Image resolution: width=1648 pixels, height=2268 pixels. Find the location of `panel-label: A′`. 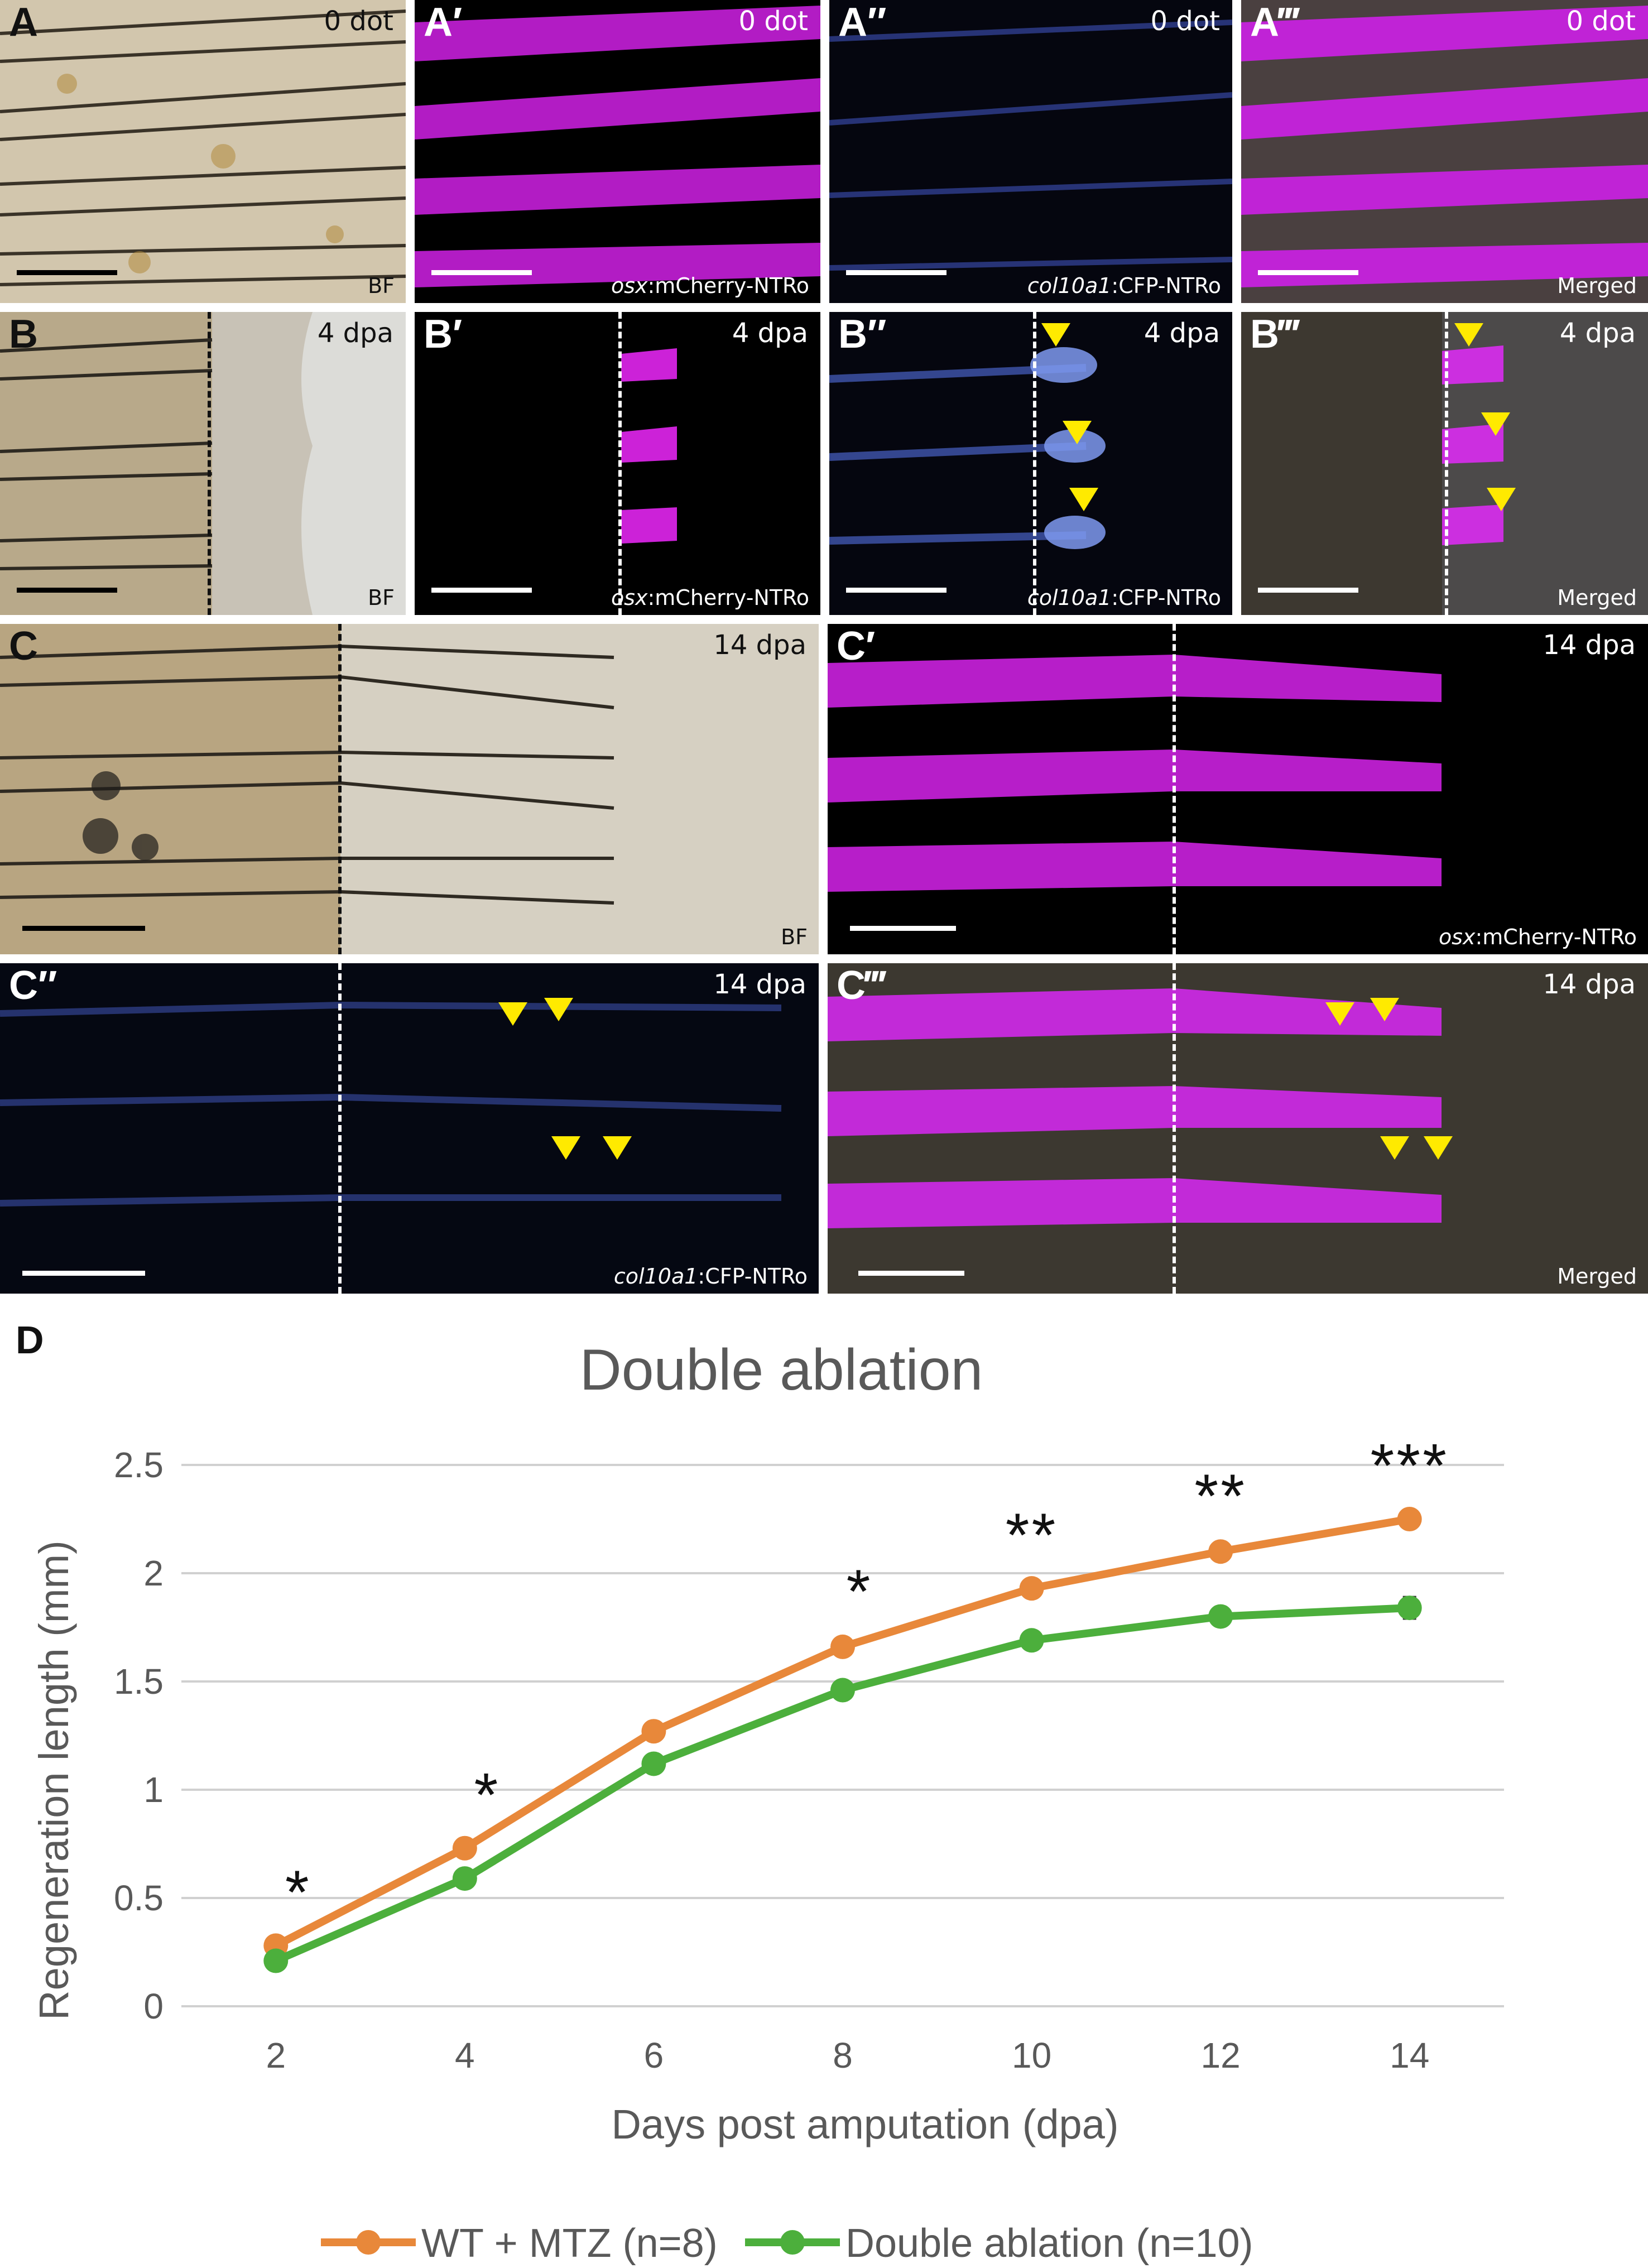

panel-label: A′ is located at coordinates (443, 22).